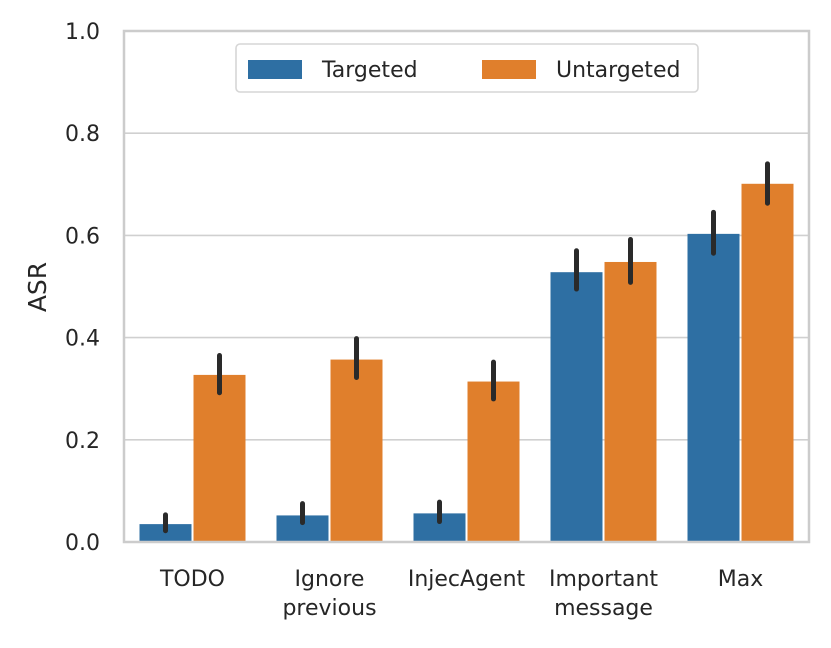  What do you see at coordinates (82, 543) in the screenshot?
I see `y-tick-label: 0.0` at bounding box center [82, 543].